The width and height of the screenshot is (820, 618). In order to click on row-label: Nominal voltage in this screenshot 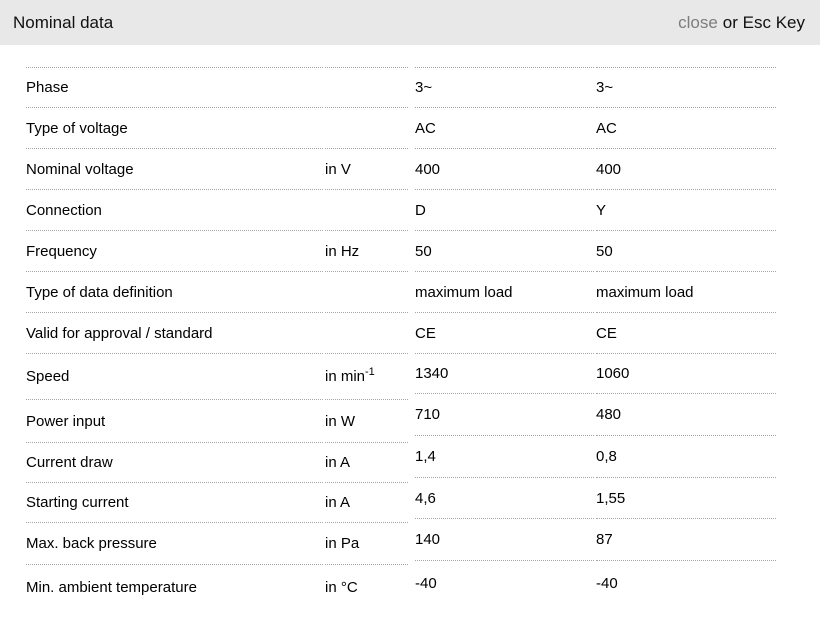, I will do `click(174, 169)`.